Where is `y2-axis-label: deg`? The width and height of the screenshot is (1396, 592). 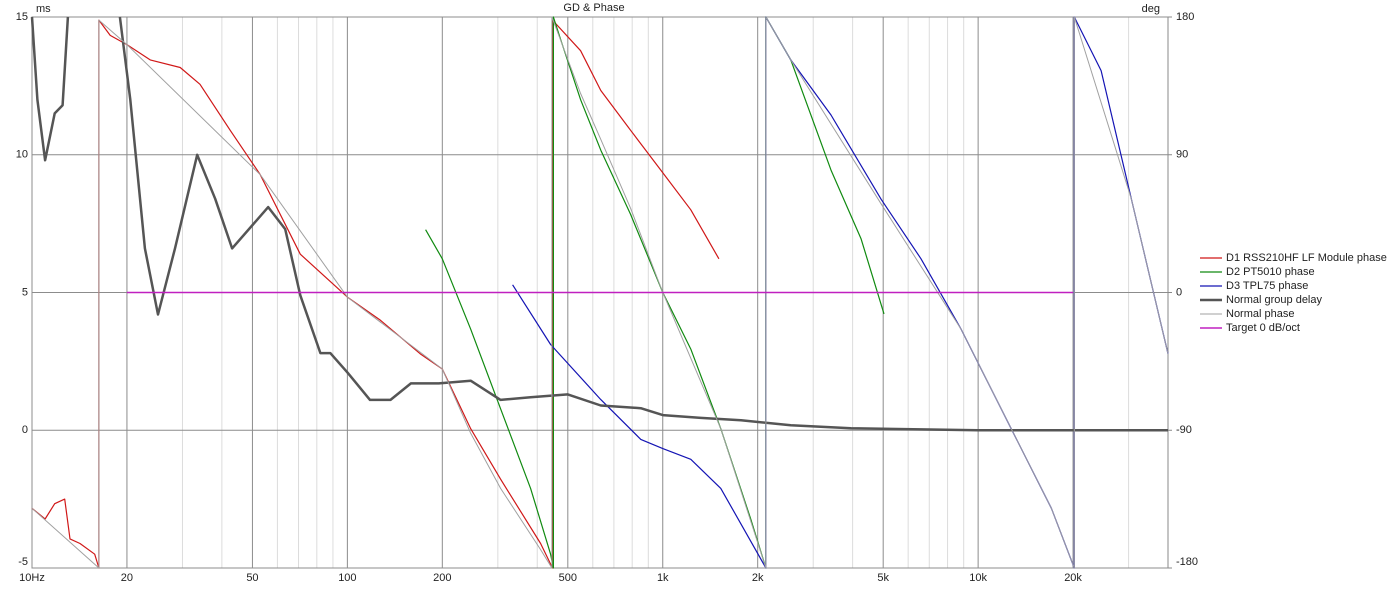
y2-axis-label: deg is located at coordinates (1151, 9).